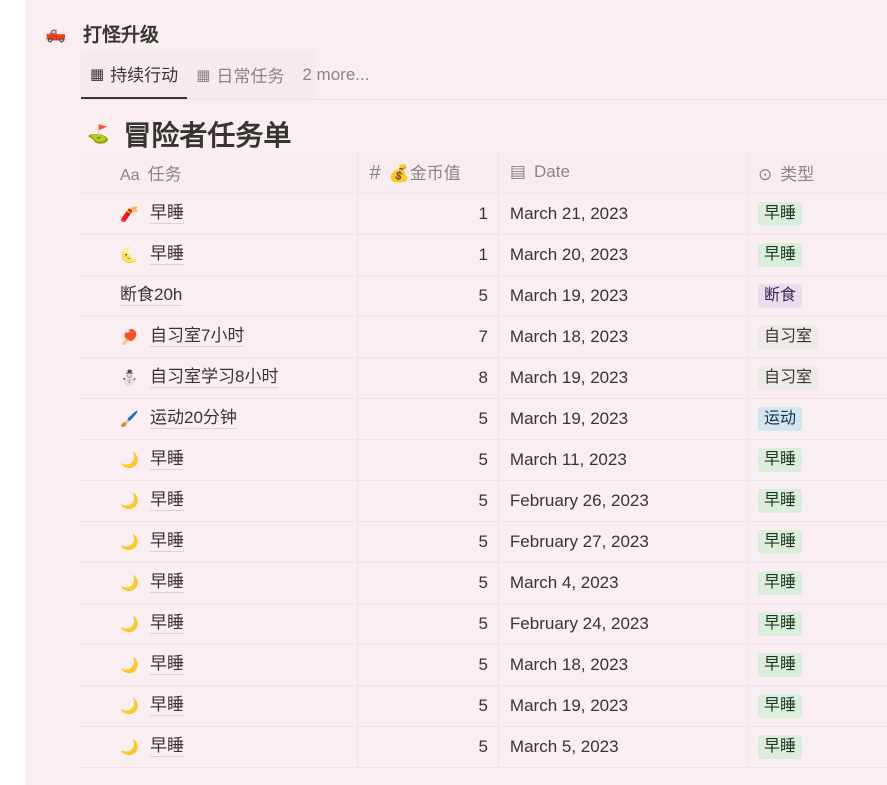 The height and width of the screenshot is (785, 887). What do you see at coordinates (193, 418) in the screenshot?
I see `task-name: 运动20分钟` at bounding box center [193, 418].